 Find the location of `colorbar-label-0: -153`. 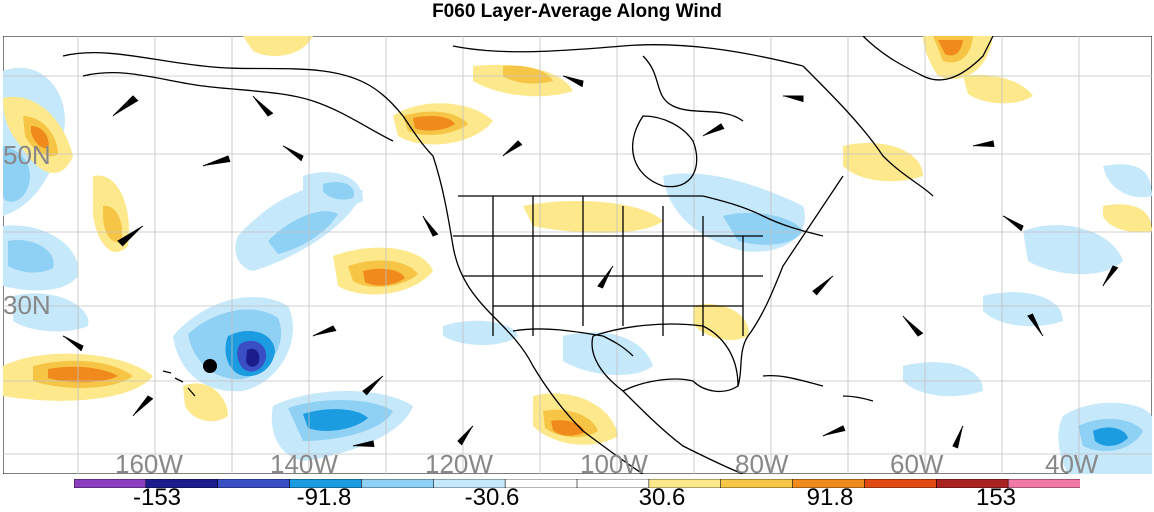

colorbar-label-0: -153 is located at coordinates (157, 497).